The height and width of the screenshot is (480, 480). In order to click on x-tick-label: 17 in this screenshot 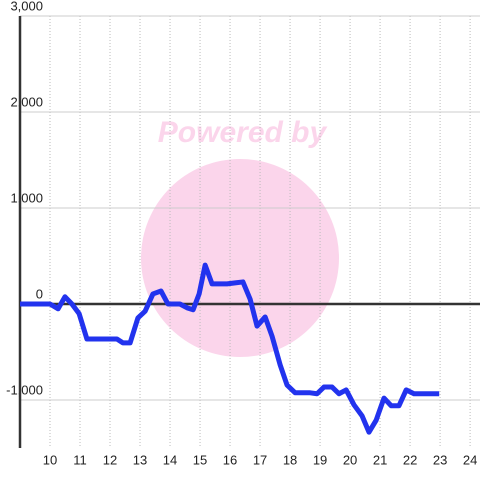, I will do `click(260, 459)`.